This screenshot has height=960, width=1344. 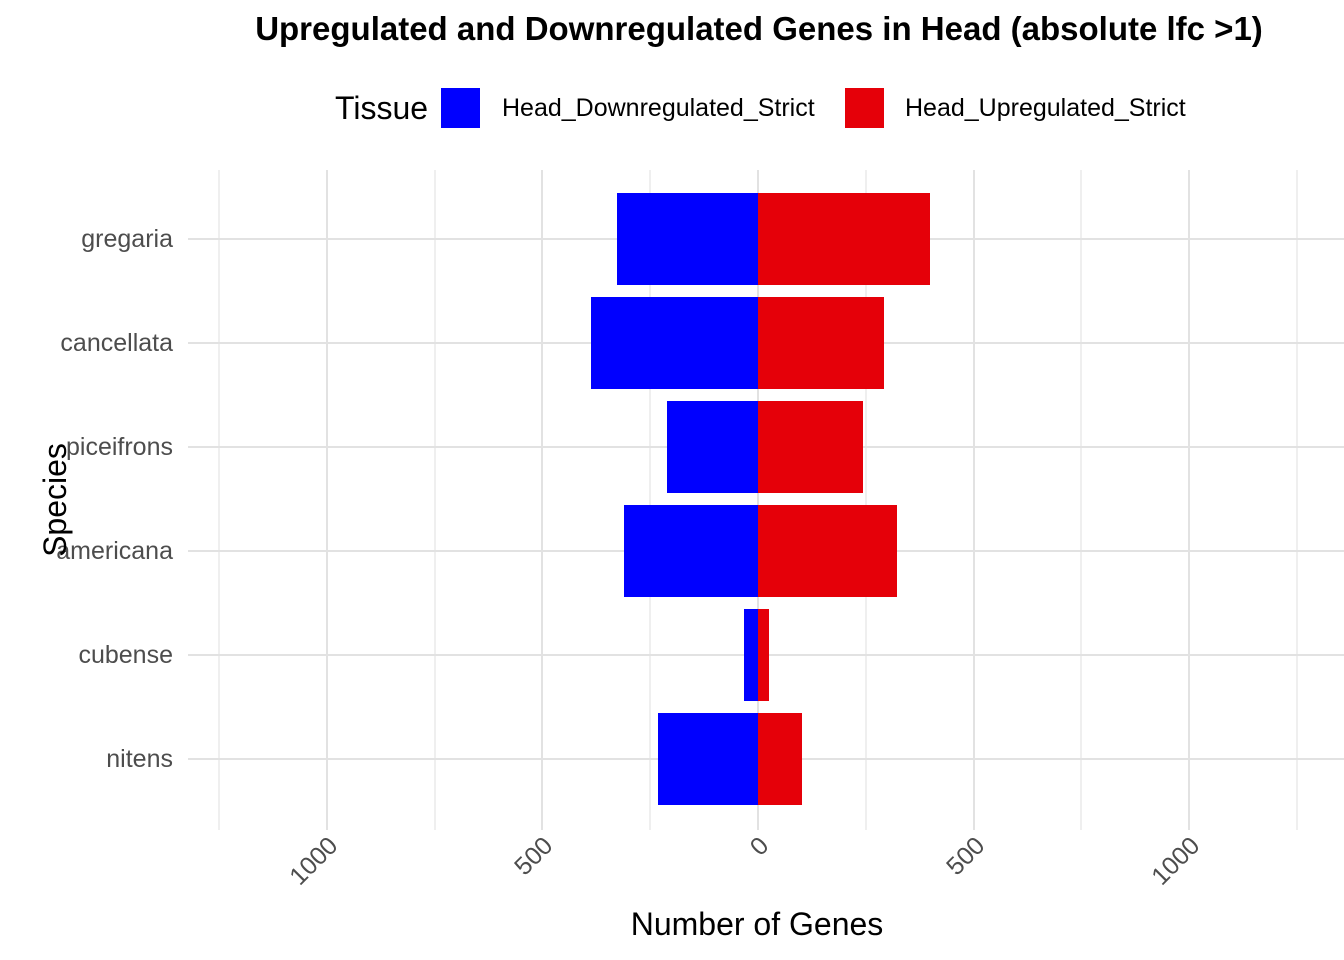 What do you see at coordinates (125, 655) in the screenshot?
I see `y-axis-label-cubense: cubense` at bounding box center [125, 655].